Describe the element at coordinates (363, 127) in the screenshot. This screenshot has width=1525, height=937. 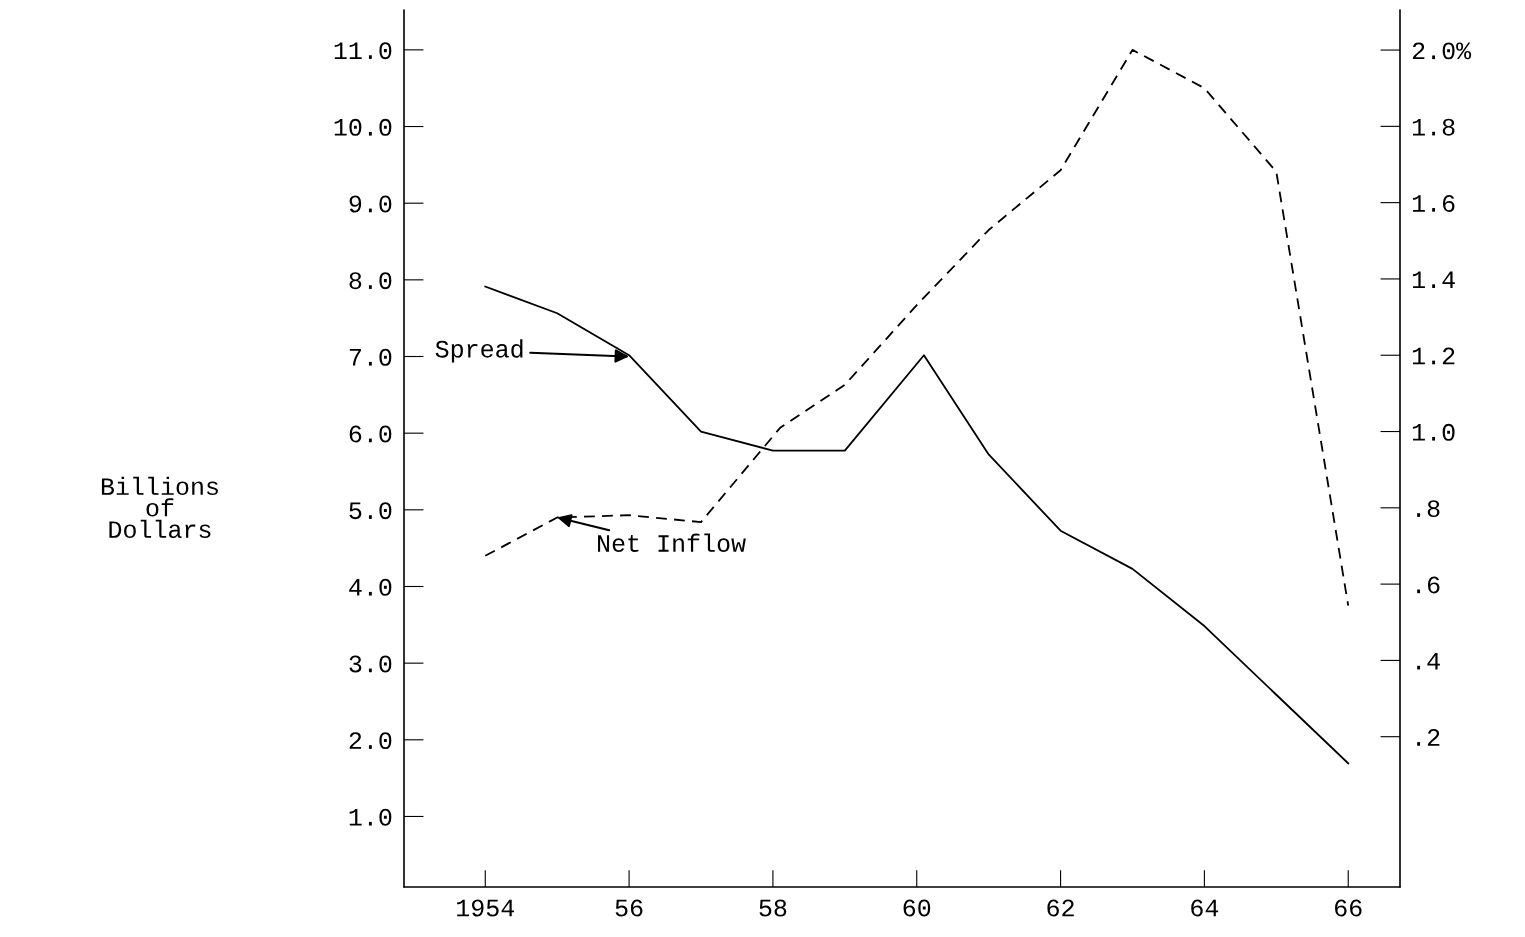
I see `y-tick-label: 10.0` at that location.